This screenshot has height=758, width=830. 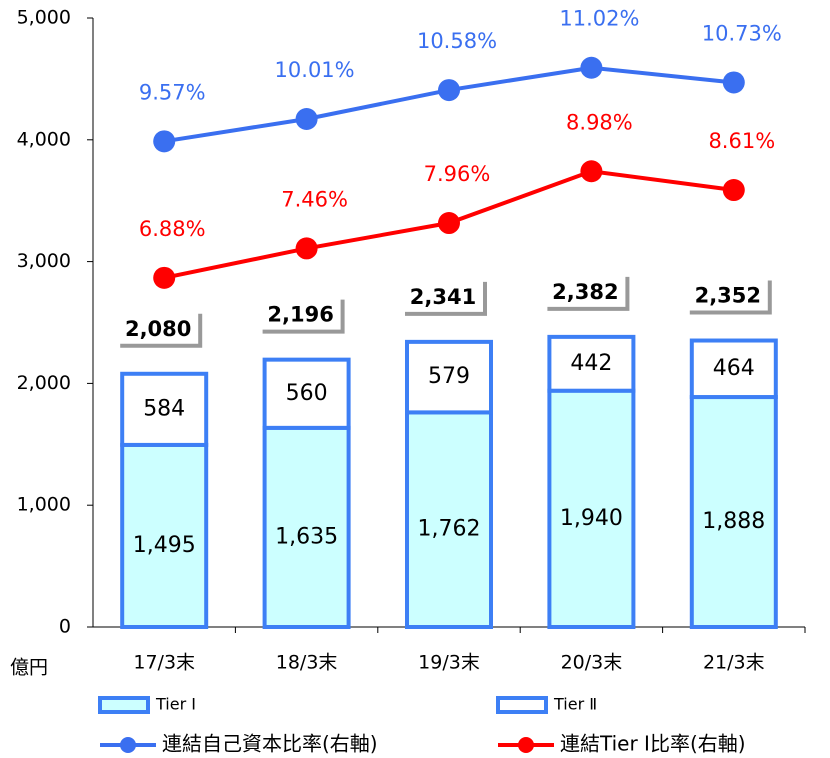 I want to click on bar-value-label: 584, so click(x=164, y=408).